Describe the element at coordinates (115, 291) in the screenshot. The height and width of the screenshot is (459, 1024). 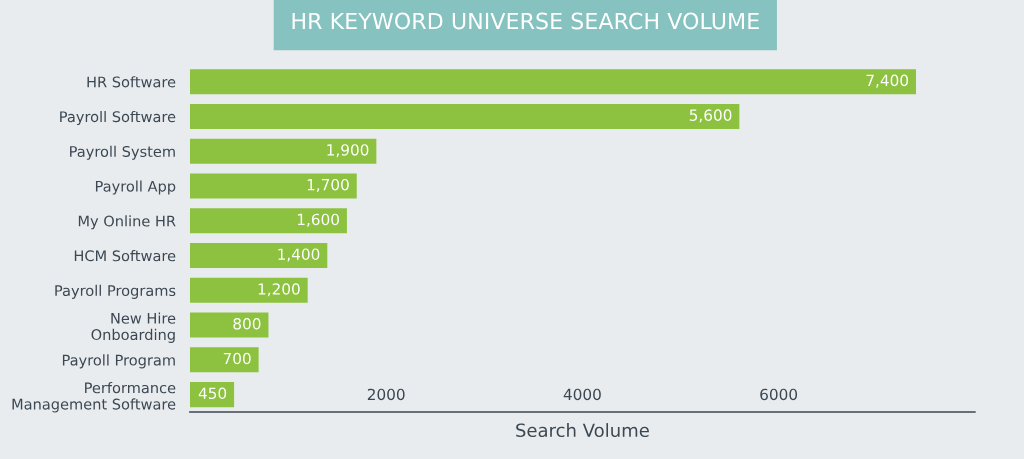
I see `y-tick-label: Payroll Programs` at that location.